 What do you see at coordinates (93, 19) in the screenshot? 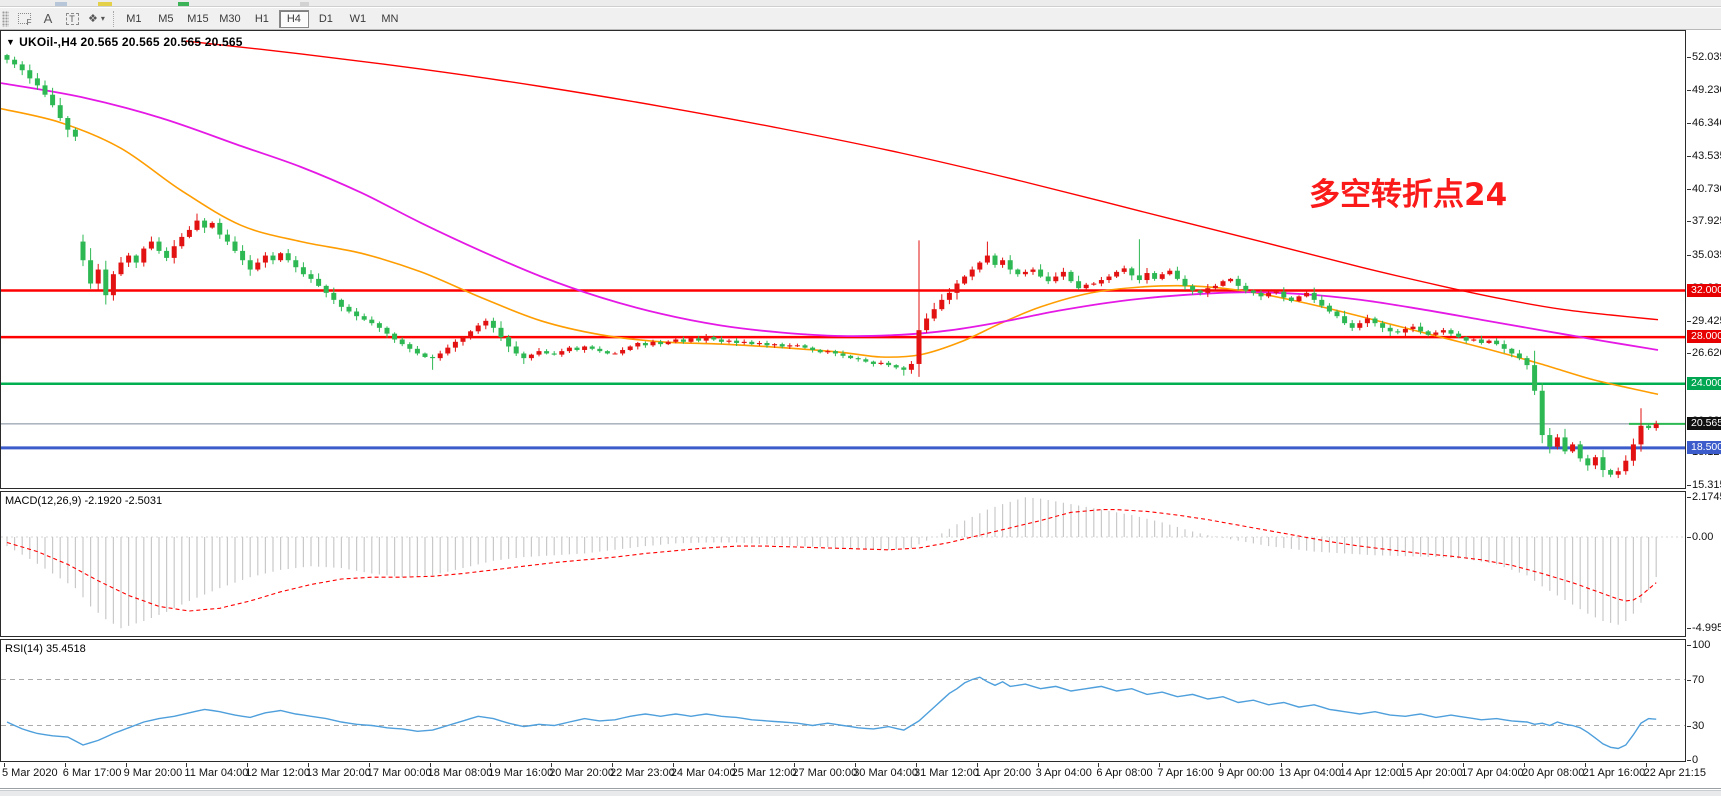
I see `cursor-tool-icon: ❖` at bounding box center [93, 19].